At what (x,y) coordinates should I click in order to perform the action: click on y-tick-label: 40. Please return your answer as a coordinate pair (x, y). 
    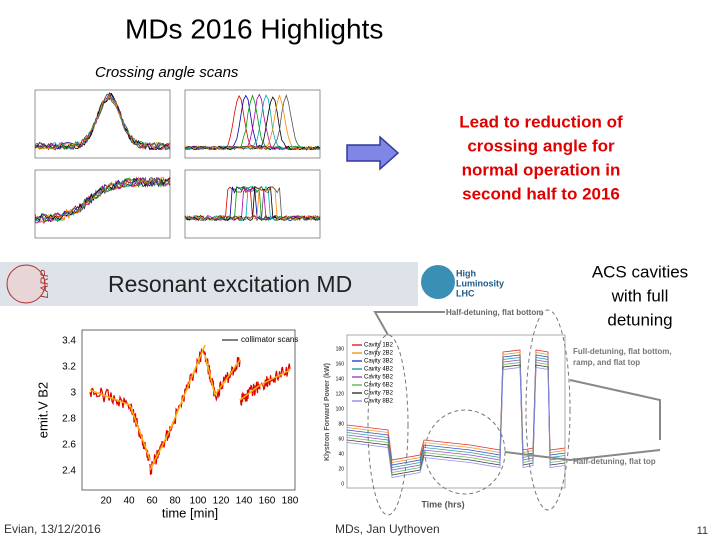
    Looking at the image, I should click on (341, 454).